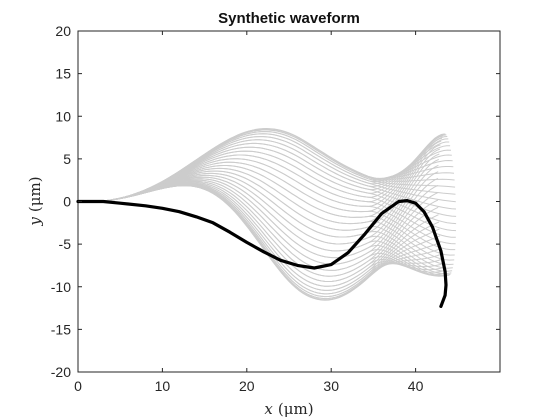 The image size is (560, 420). I want to click on x-axis-label-unit: (μm), so click(296, 409).